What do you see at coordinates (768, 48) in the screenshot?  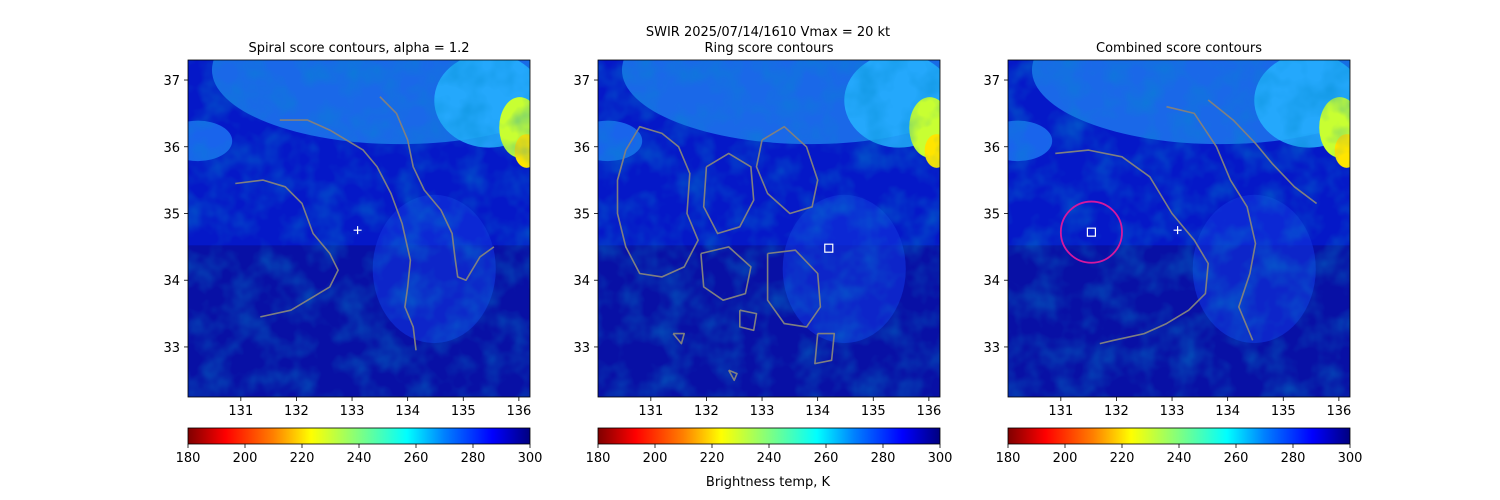 I see `panel-title: Ring score contours` at bounding box center [768, 48].